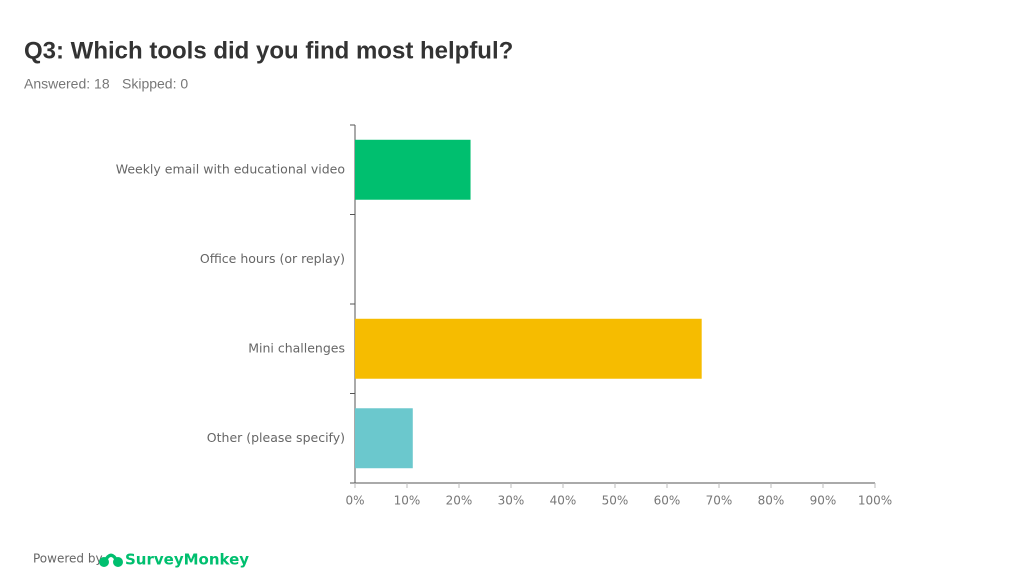 The width and height of the screenshot is (1024, 576). What do you see at coordinates (615, 501) in the screenshot?
I see `x-tick-label: 50%` at bounding box center [615, 501].